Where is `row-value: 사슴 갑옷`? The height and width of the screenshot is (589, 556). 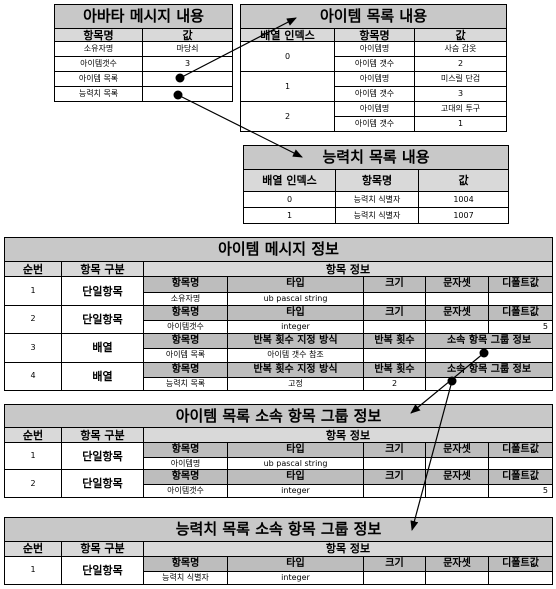 row-value: 사슴 갑옷 is located at coordinates (460, 49).